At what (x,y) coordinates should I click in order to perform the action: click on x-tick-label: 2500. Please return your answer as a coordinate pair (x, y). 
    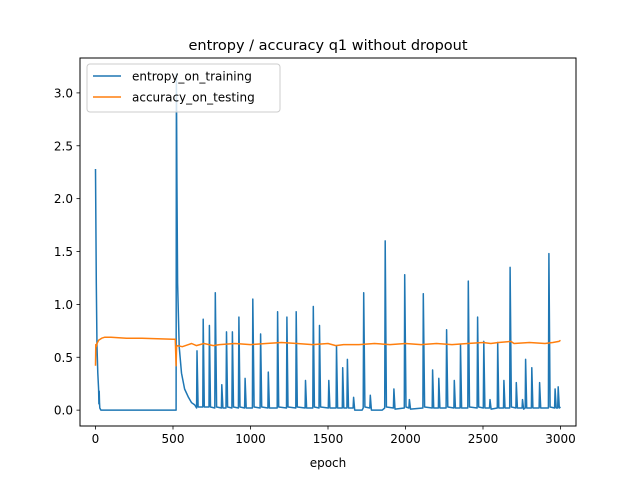
    Looking at the image, I should click on (483, 439).